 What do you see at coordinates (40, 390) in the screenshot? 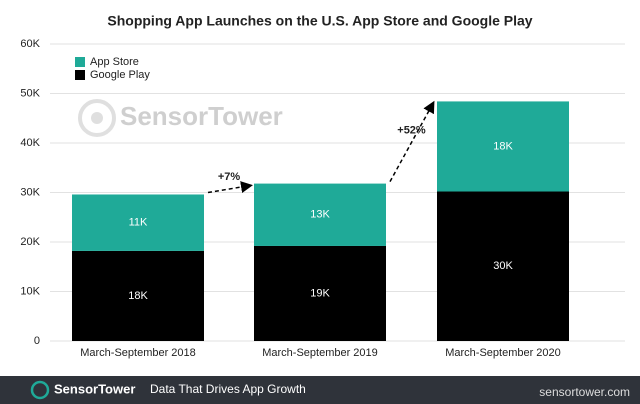
I see `footer-logo` at bounding box center [40, 390].